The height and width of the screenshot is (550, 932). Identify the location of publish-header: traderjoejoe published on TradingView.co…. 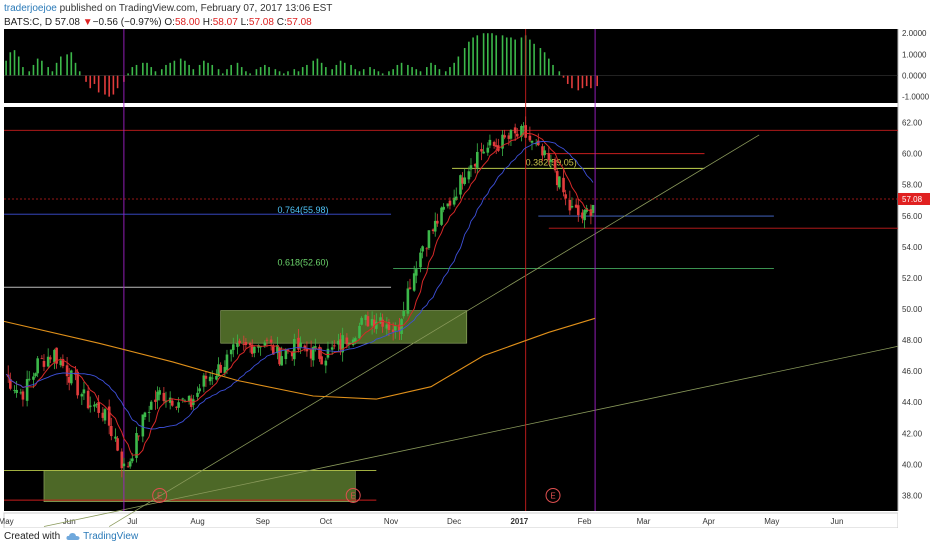
(168, 8).